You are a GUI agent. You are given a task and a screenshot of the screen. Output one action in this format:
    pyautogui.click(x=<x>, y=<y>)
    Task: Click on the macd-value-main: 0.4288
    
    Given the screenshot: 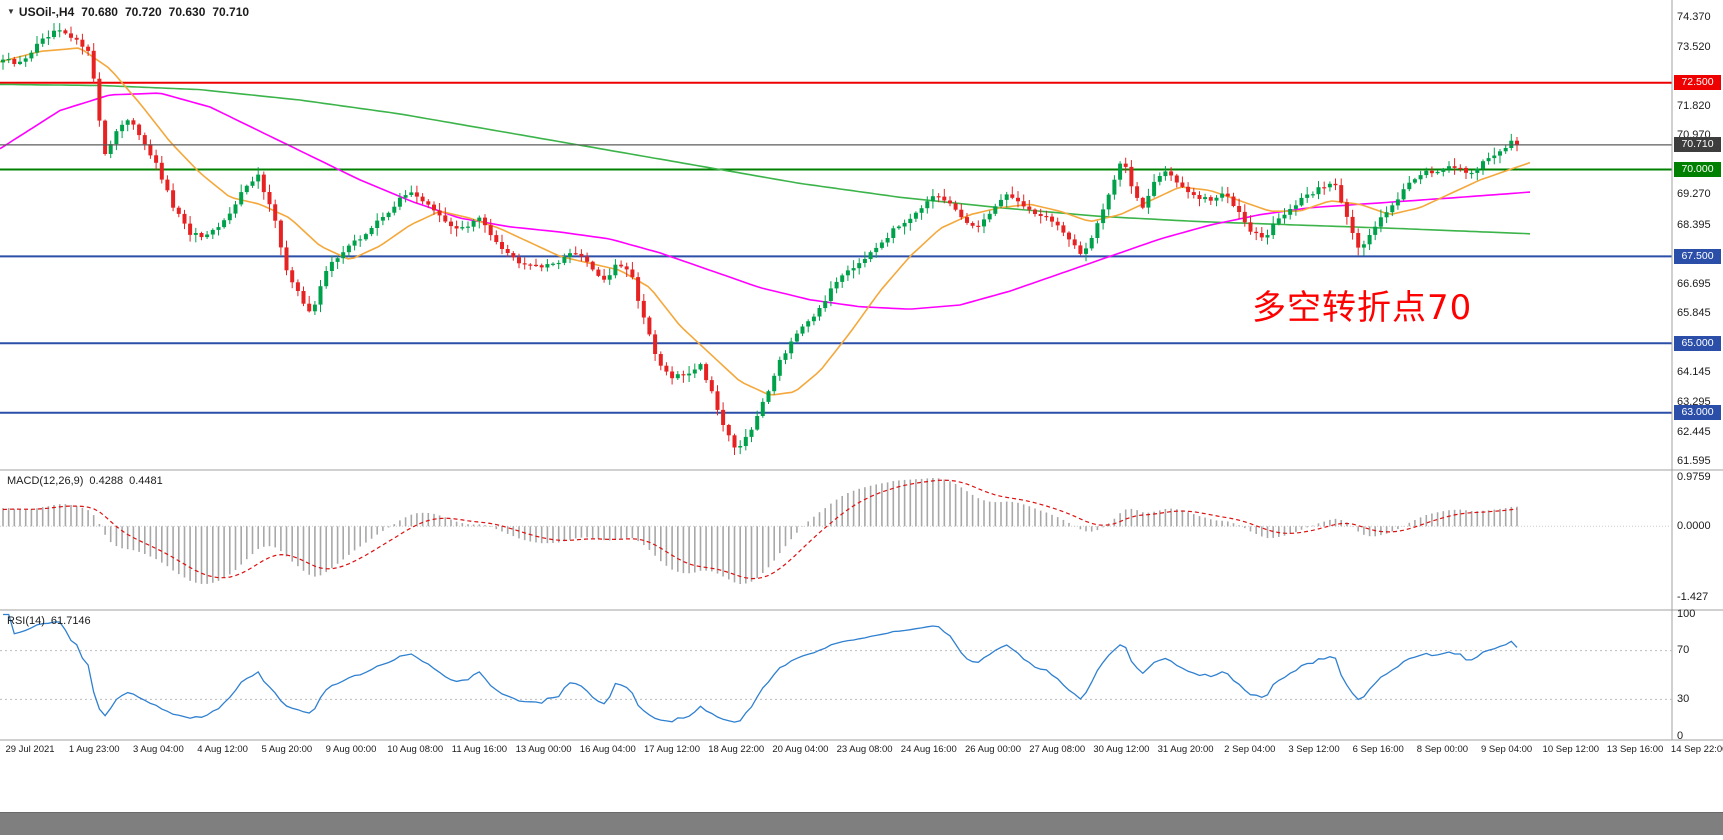 What is the action you would take?
    pyautogui.click(x=106, y=481)
    